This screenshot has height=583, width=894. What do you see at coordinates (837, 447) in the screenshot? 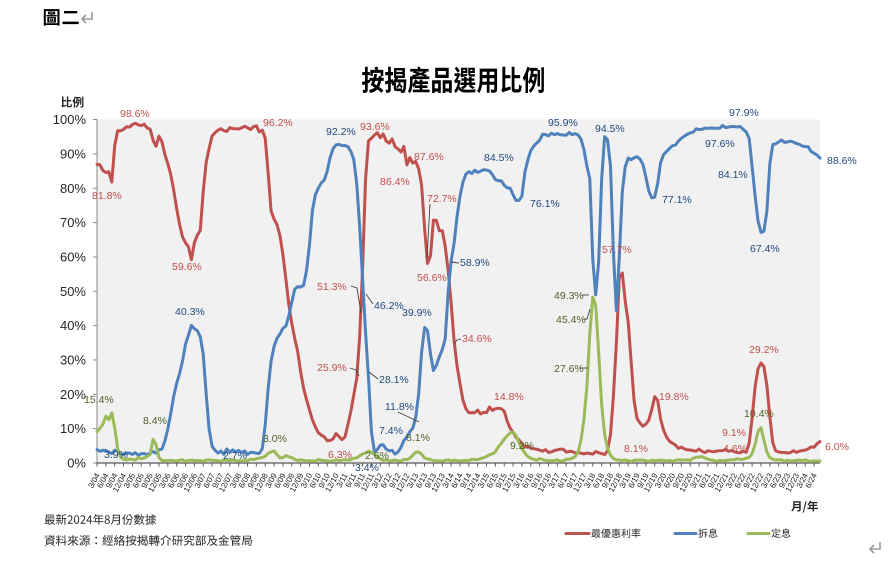
I see `svg-text: 6.0%` at bounding box center [837, 447].